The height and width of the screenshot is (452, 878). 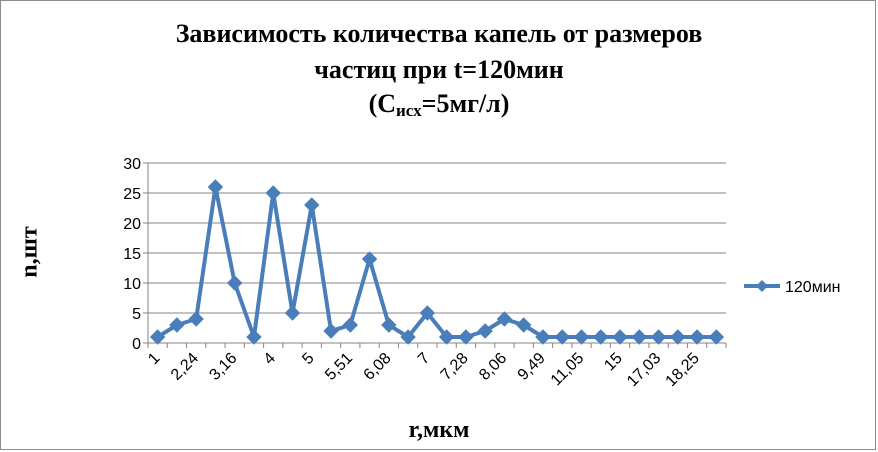 I want to click on title-line3-prefix: (C, so click(x=382, y=103).